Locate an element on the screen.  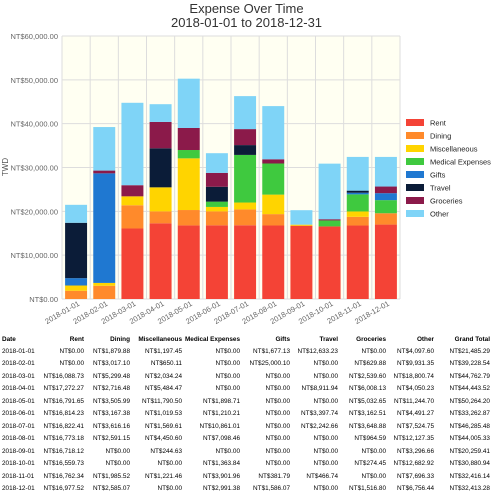
table-cell: NT$274.45 is located at coordinates (370, 464).